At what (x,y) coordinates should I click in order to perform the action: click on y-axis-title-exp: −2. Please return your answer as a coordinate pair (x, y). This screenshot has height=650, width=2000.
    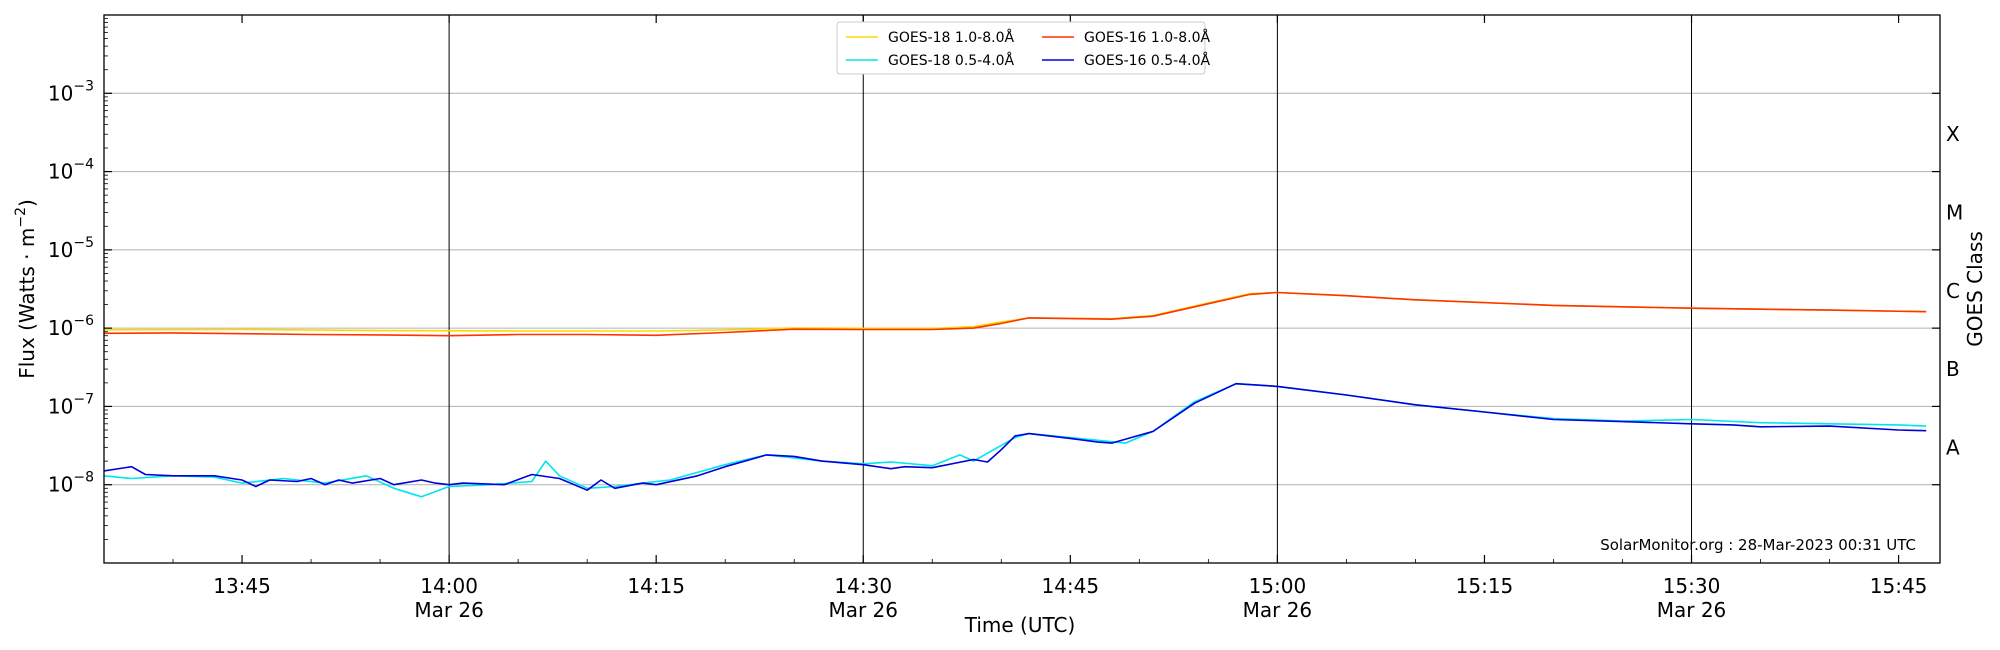
    Looking at the image, I should click on (21, 217).